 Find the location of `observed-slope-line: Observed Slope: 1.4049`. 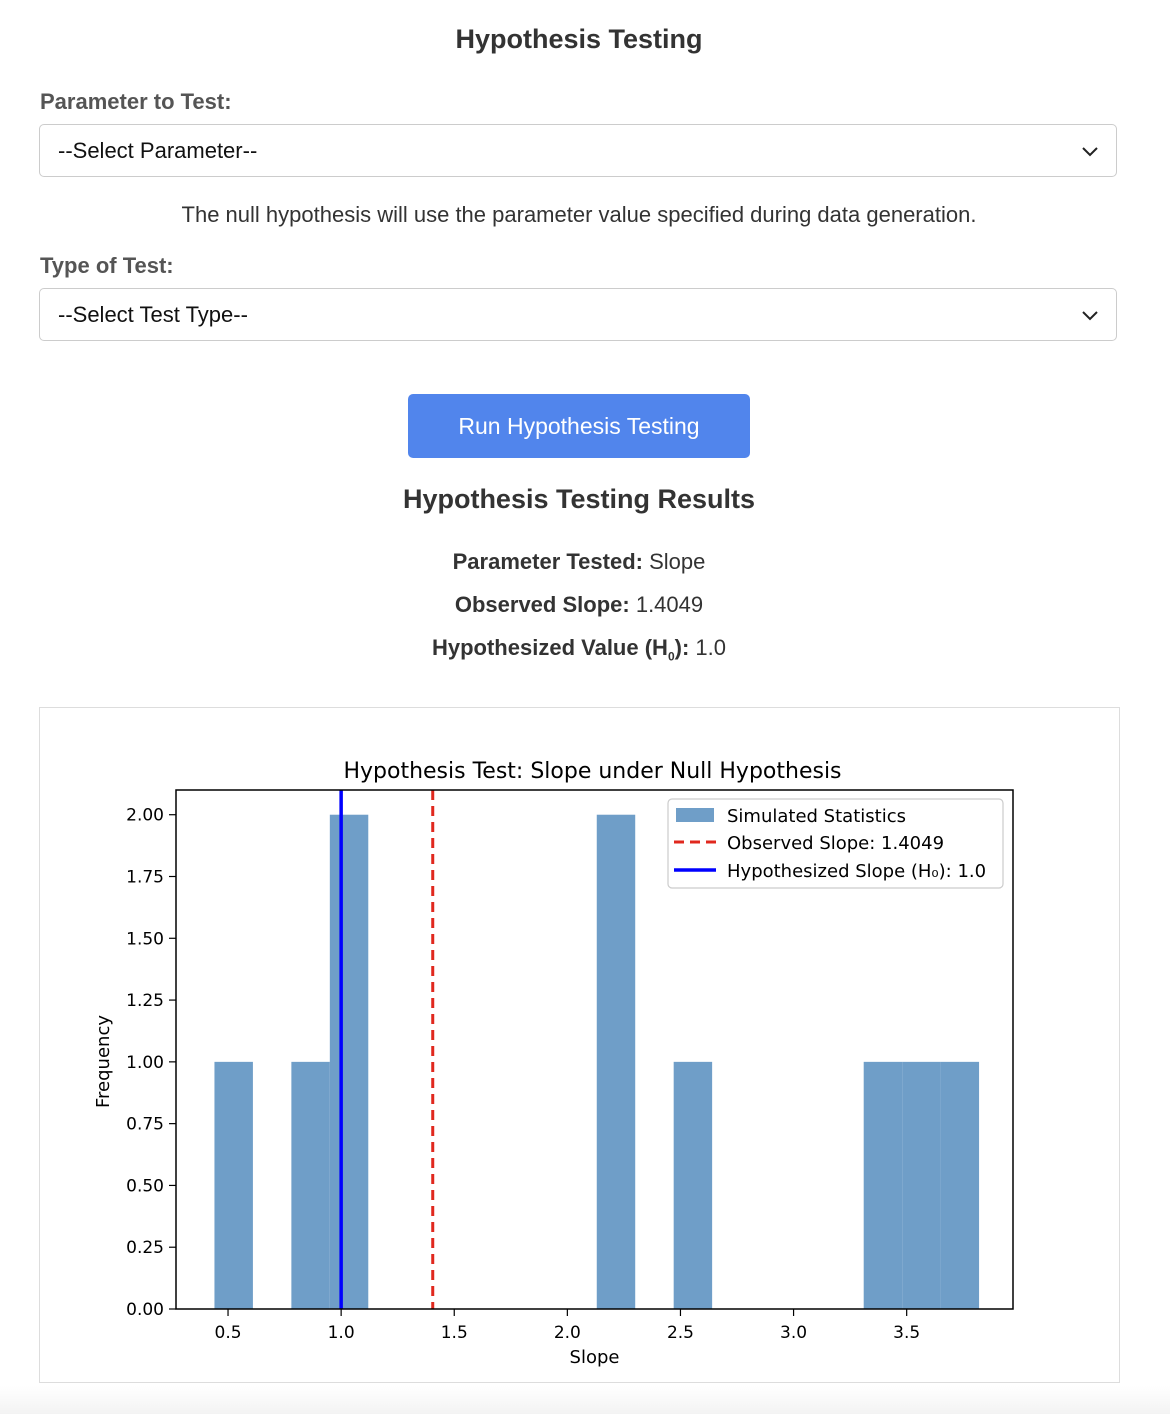

observed-slope-line: Observed Slope: 1.4049 is located at coordinates (579, 605).